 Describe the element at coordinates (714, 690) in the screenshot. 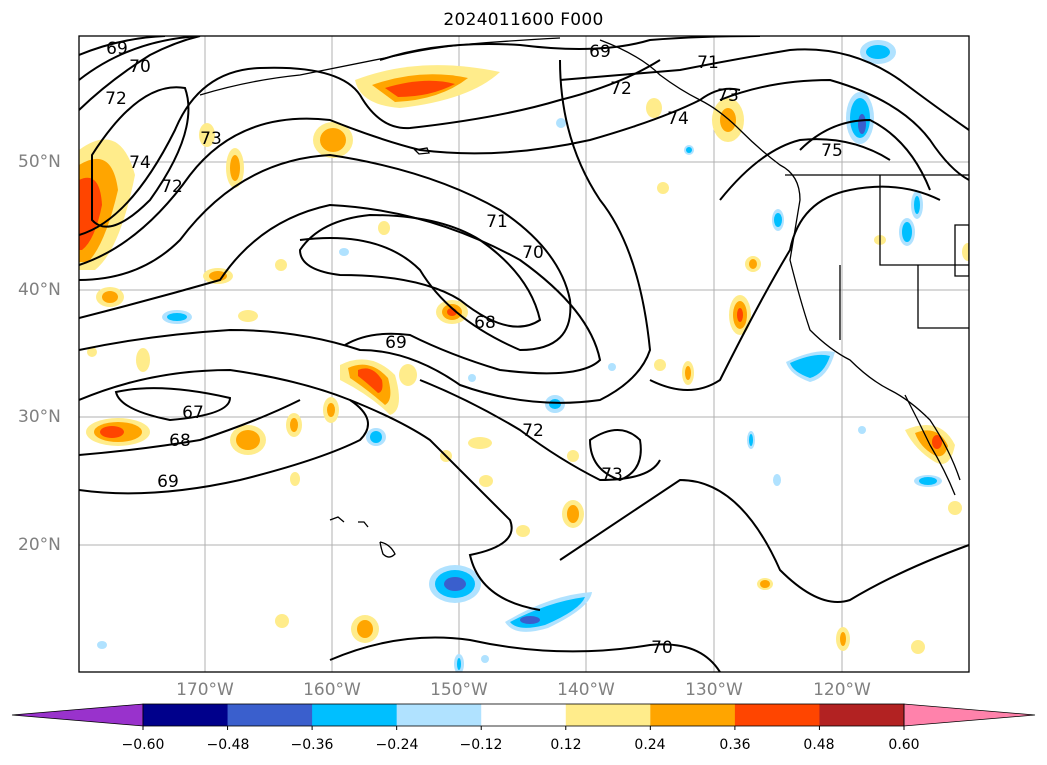

I see `lon-label: 130°W` at that location.